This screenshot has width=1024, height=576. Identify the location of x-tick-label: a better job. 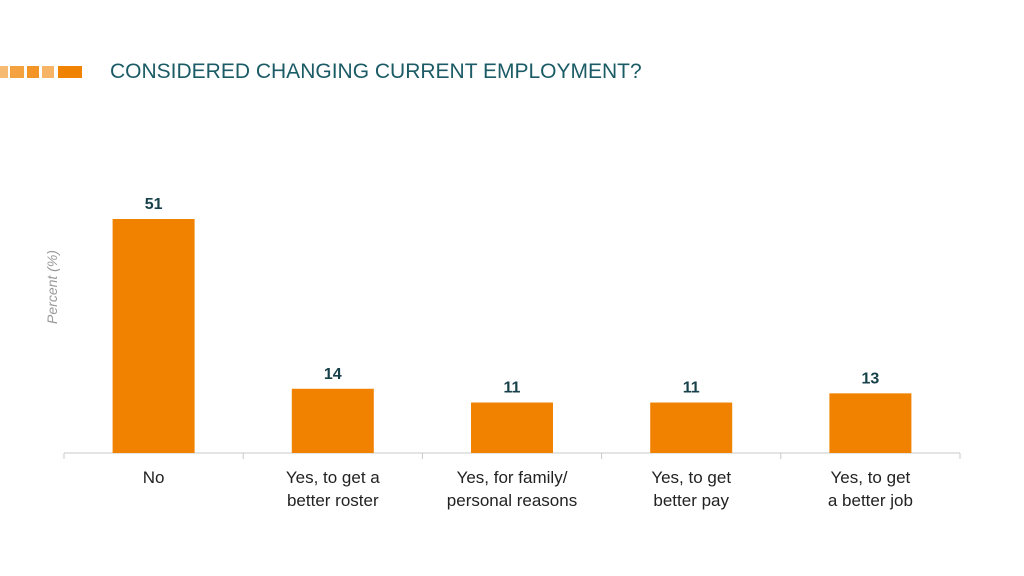
(870, 500).